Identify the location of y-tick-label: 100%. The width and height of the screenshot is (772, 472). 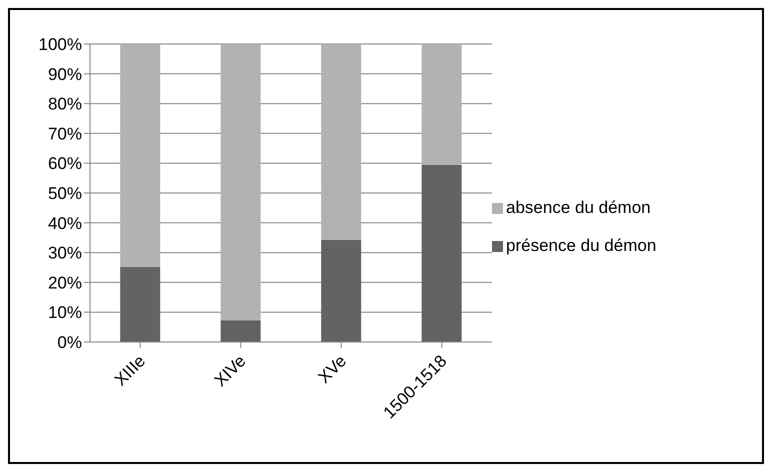
(60, 44).